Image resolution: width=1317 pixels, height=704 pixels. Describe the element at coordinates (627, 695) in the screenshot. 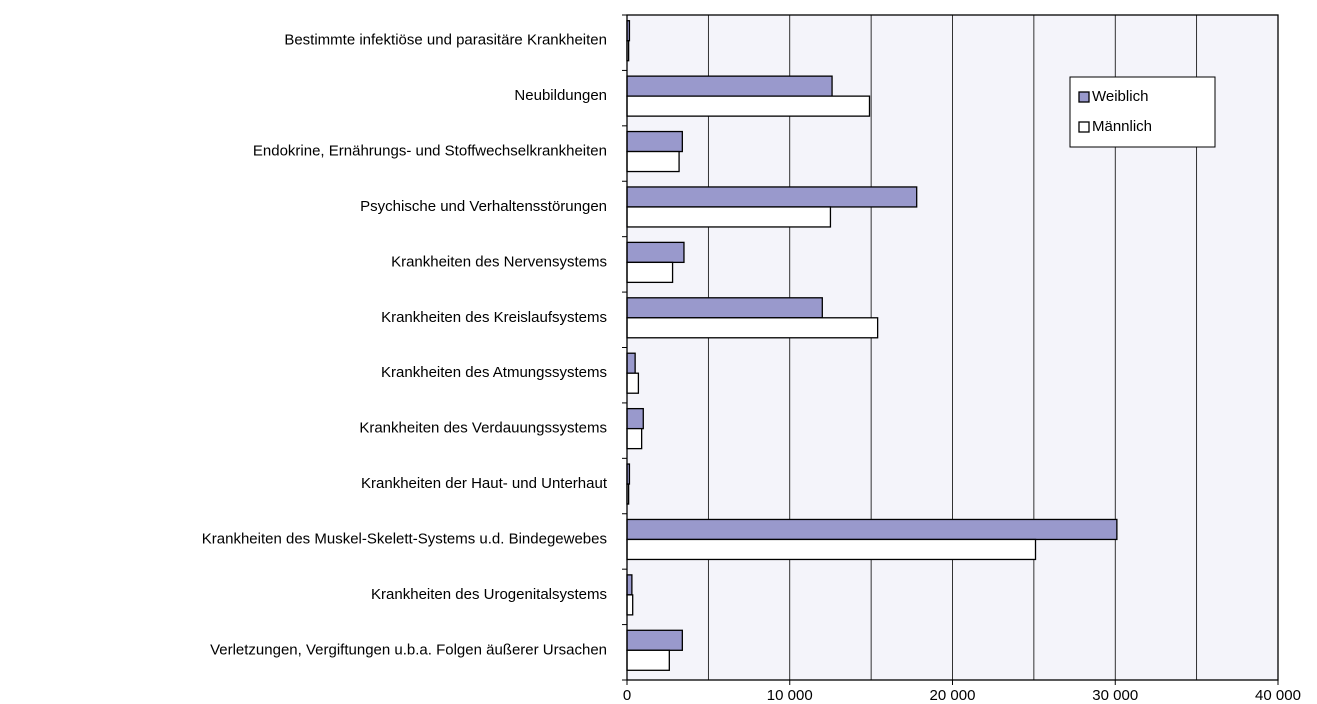

I see `x-tick-label: 0` at that location.